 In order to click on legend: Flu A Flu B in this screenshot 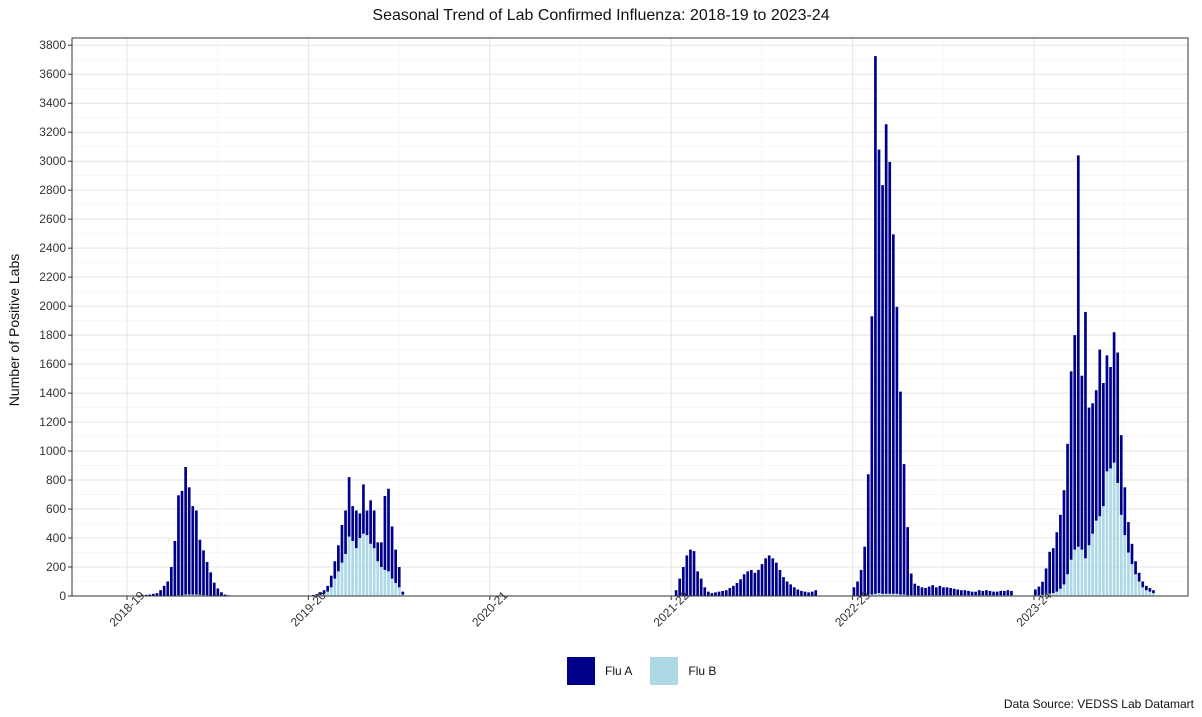, I will do `click(650, 671)`.